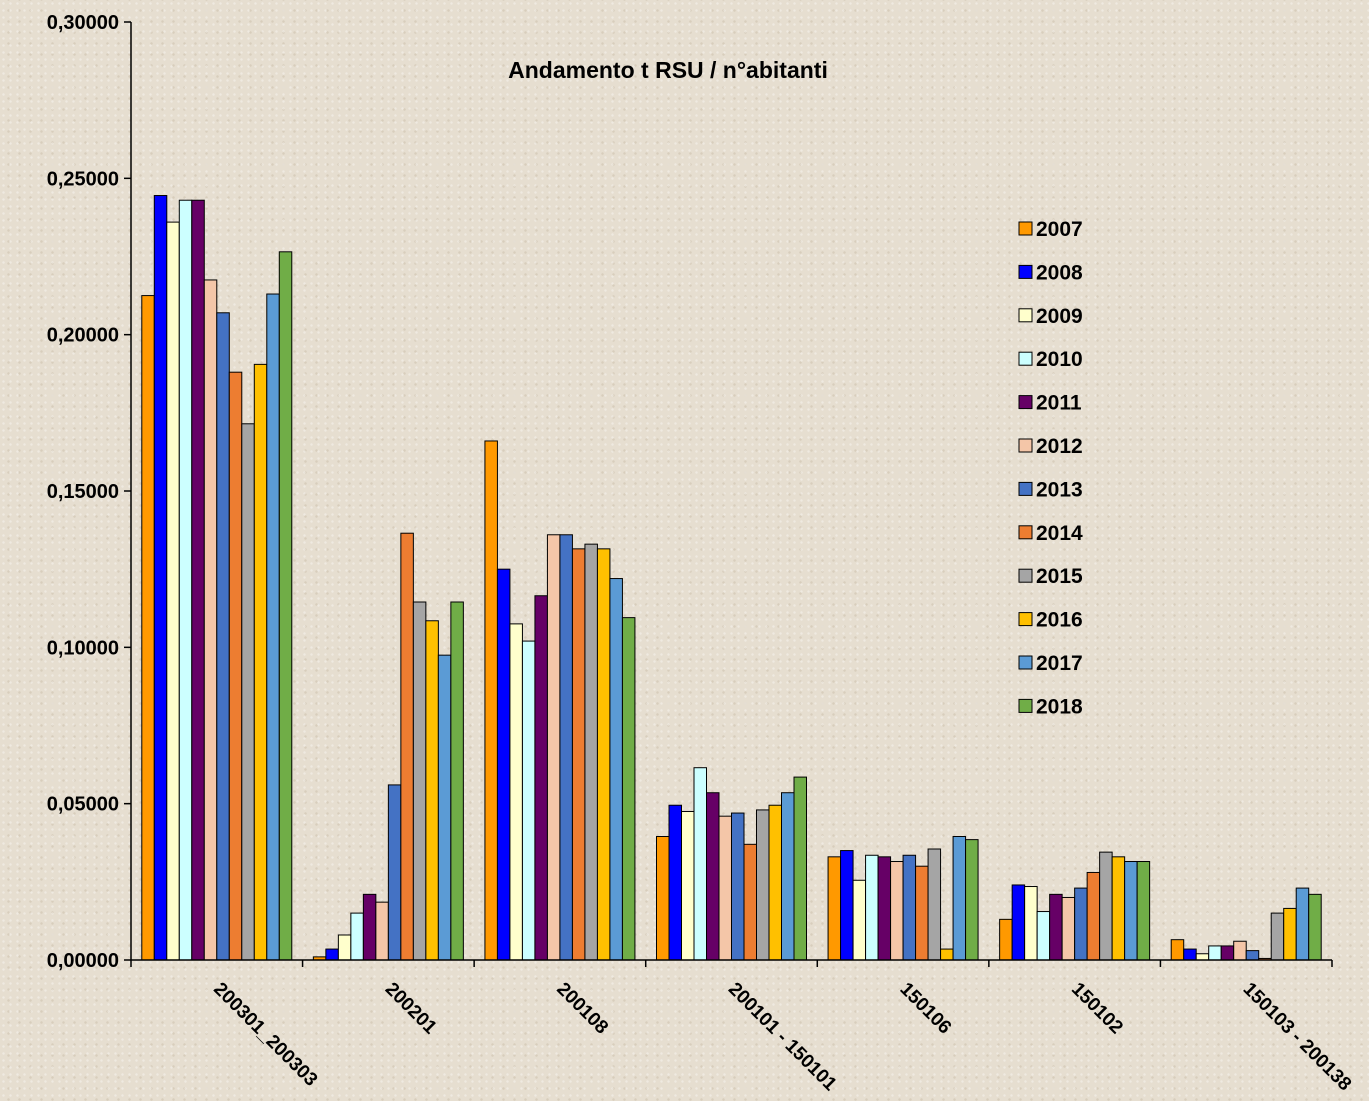 The image size is (1369, 1101). Describe the element at coordinates (83, 961) in the screenshot. I see `y-tick-label: 0,00000` at that location.